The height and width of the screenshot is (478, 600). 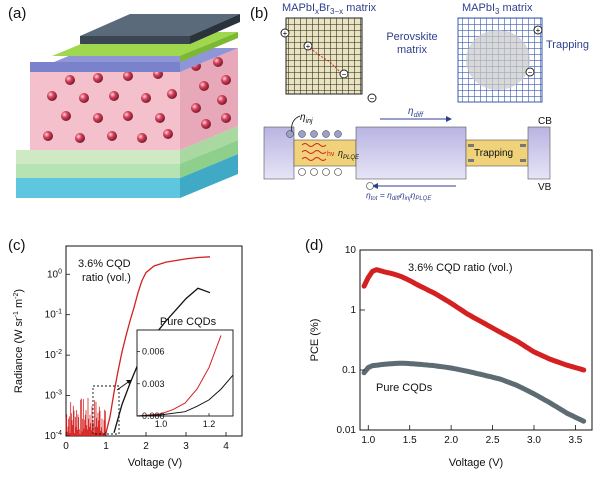 I want to click on y-tick-exponent: -1, so click(x=59, y=312).